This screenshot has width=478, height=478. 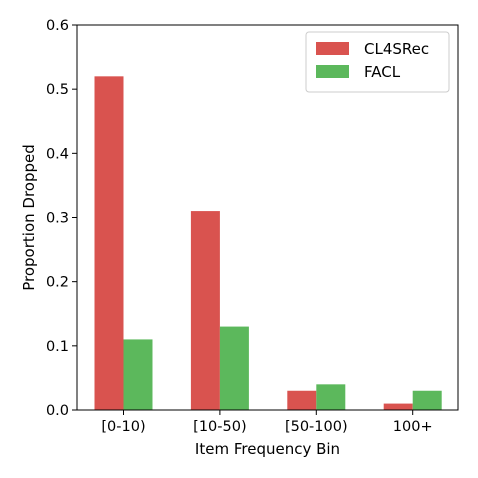 What do you see at coordinates (123, 427) in the screenshot?
I see `x-tick-label: [0-10)` at bounding box center [123, 427].